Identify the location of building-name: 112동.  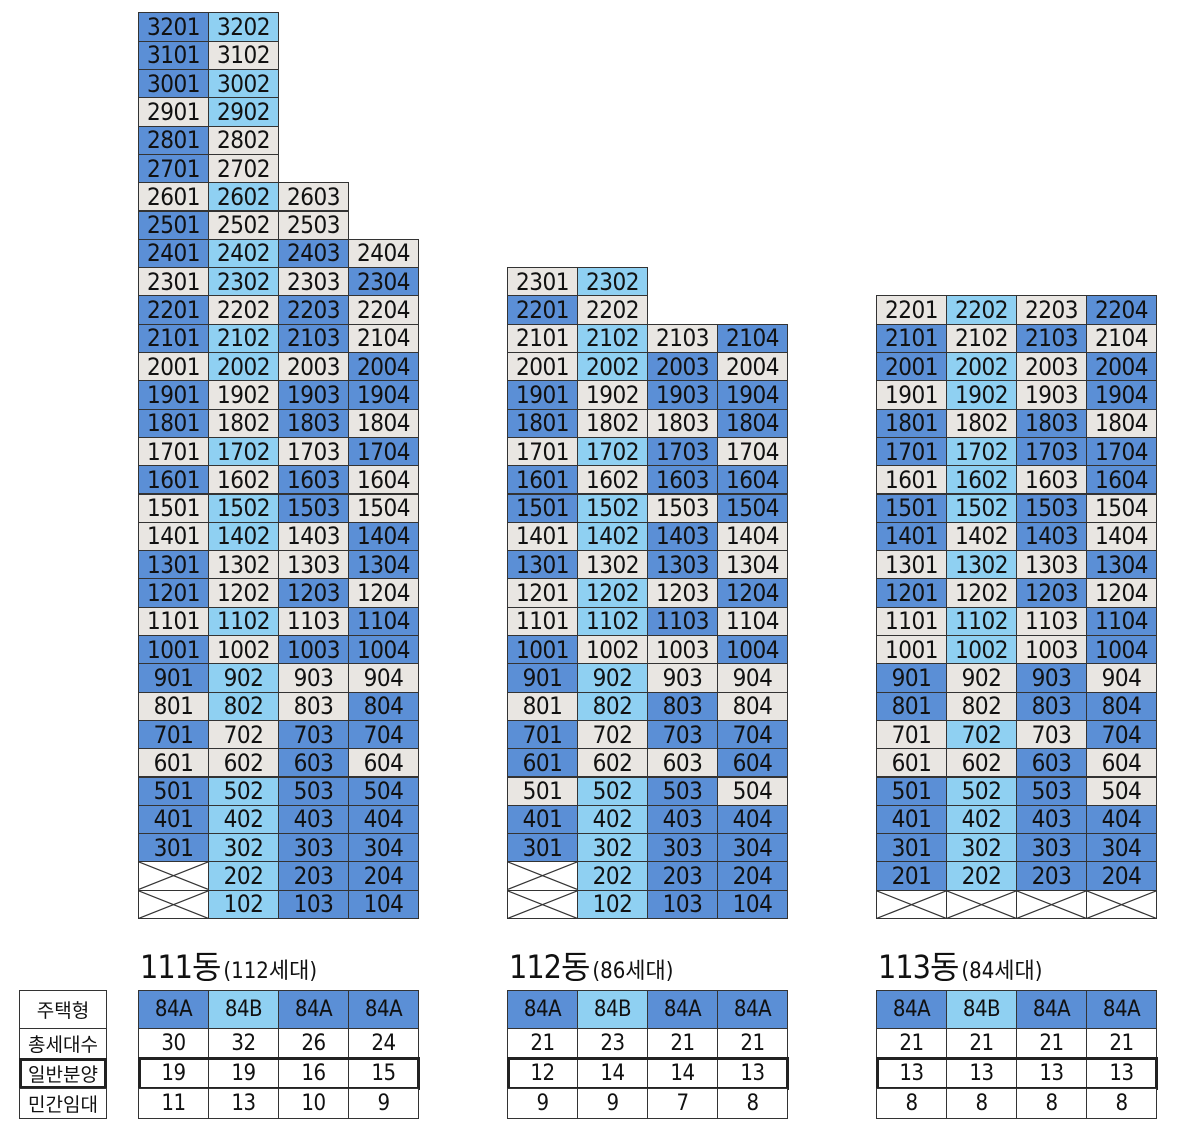
(549, 967).